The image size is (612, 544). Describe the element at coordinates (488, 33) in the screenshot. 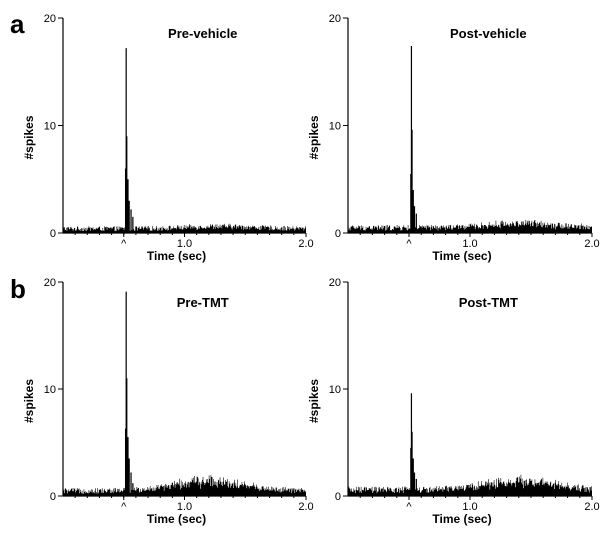

I see `panel-title: Post-vehicle` at that location.